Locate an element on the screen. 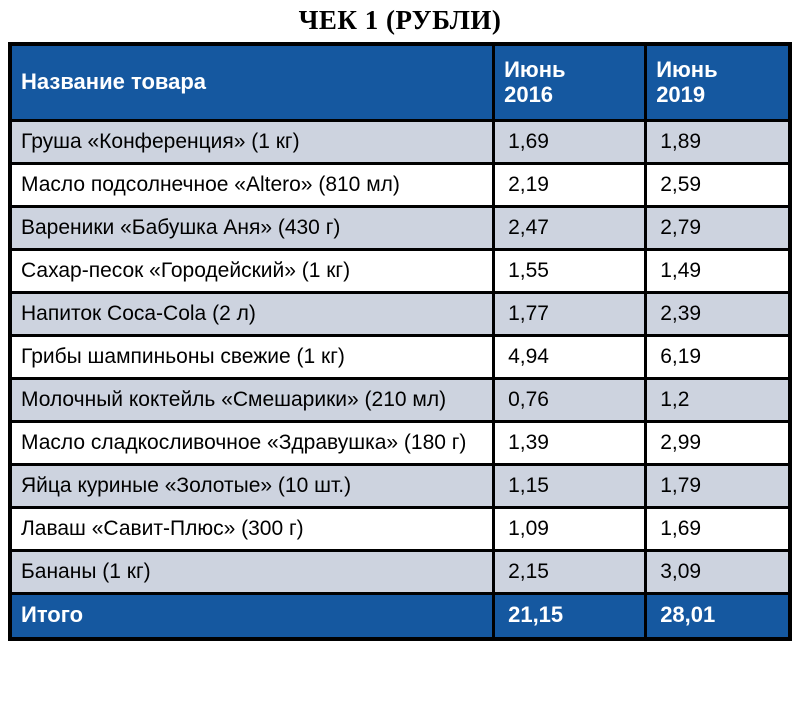  price-2016-cell: 2,47 is located at coordinates (570, 227).